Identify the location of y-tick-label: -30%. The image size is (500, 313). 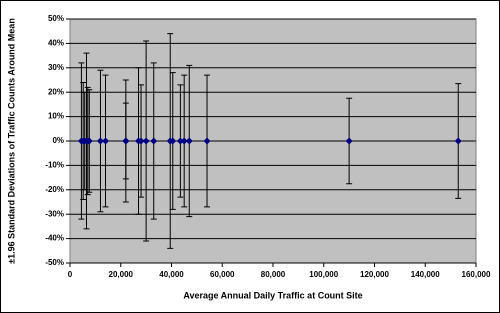
(54, 213).